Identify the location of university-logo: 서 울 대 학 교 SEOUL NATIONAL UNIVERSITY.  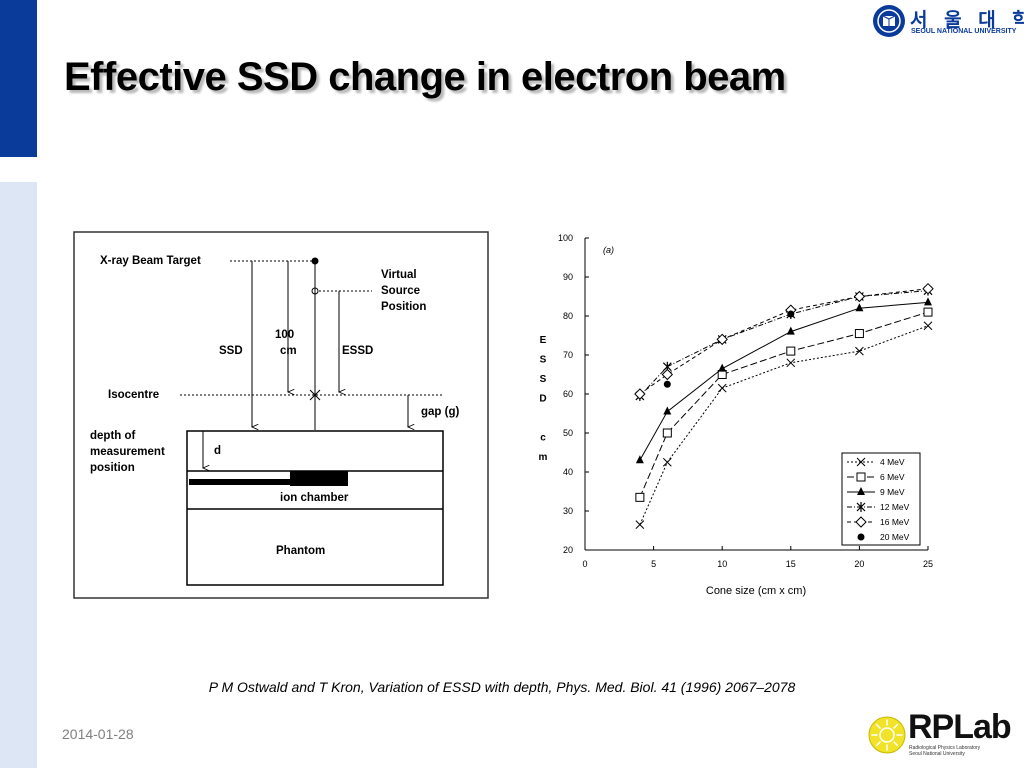
(948, 22).